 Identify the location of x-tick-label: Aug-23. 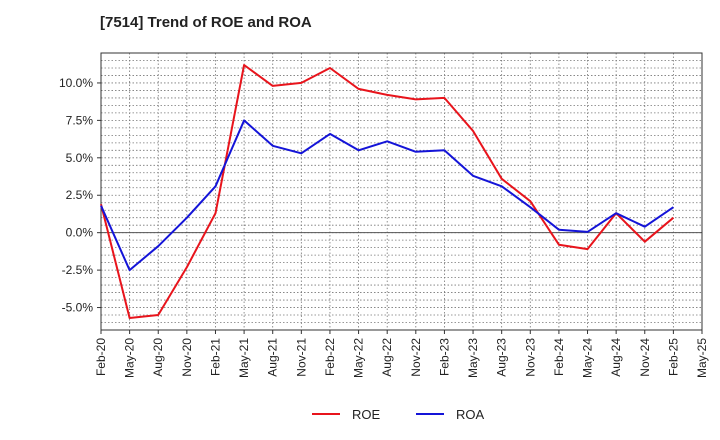
(502, 357).